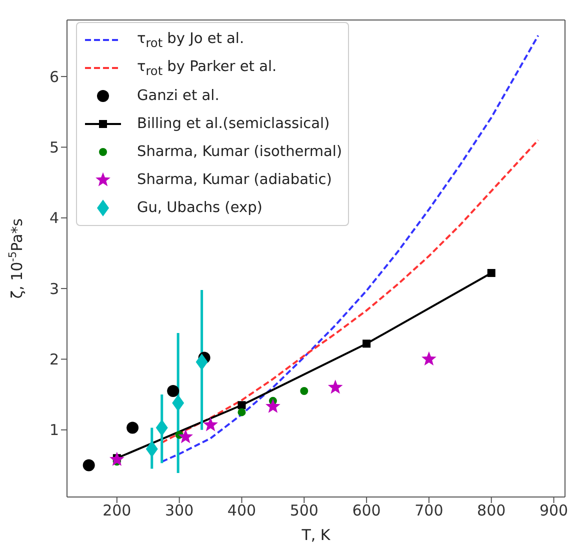  I want to click on y-tick-label: 3, so click(54, 289).